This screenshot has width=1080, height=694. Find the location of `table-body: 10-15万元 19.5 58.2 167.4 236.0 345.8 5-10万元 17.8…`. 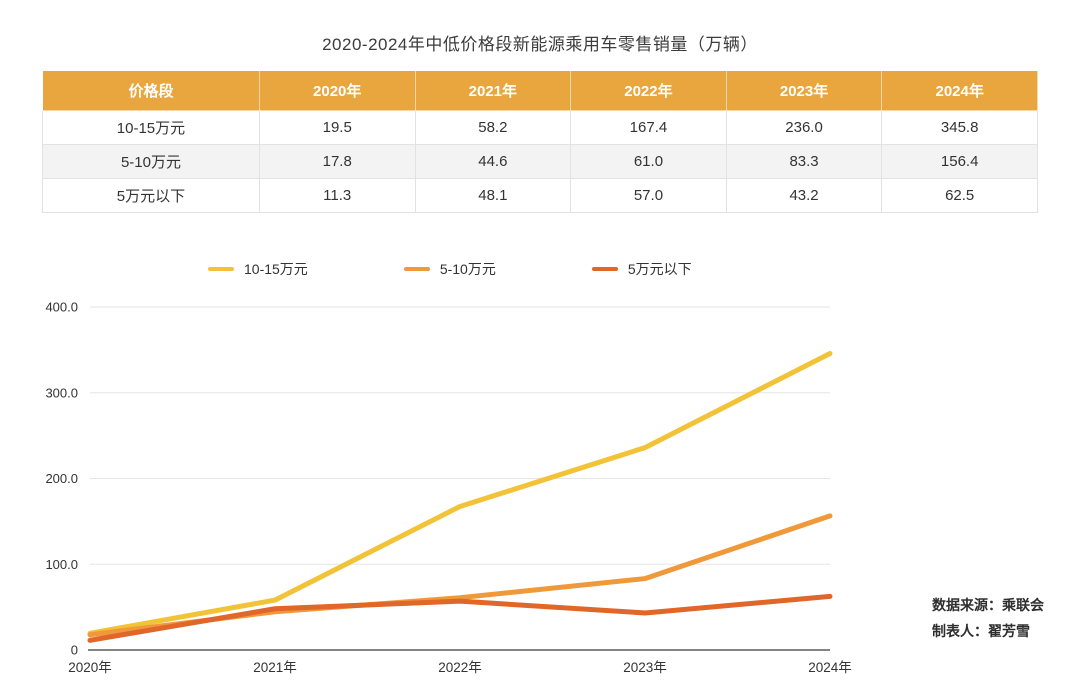

table-body: 10-15万元 19.5 58.2 167.4 236.0 345.8 5-10万元 17.8… is located at coordinates (540, 161).